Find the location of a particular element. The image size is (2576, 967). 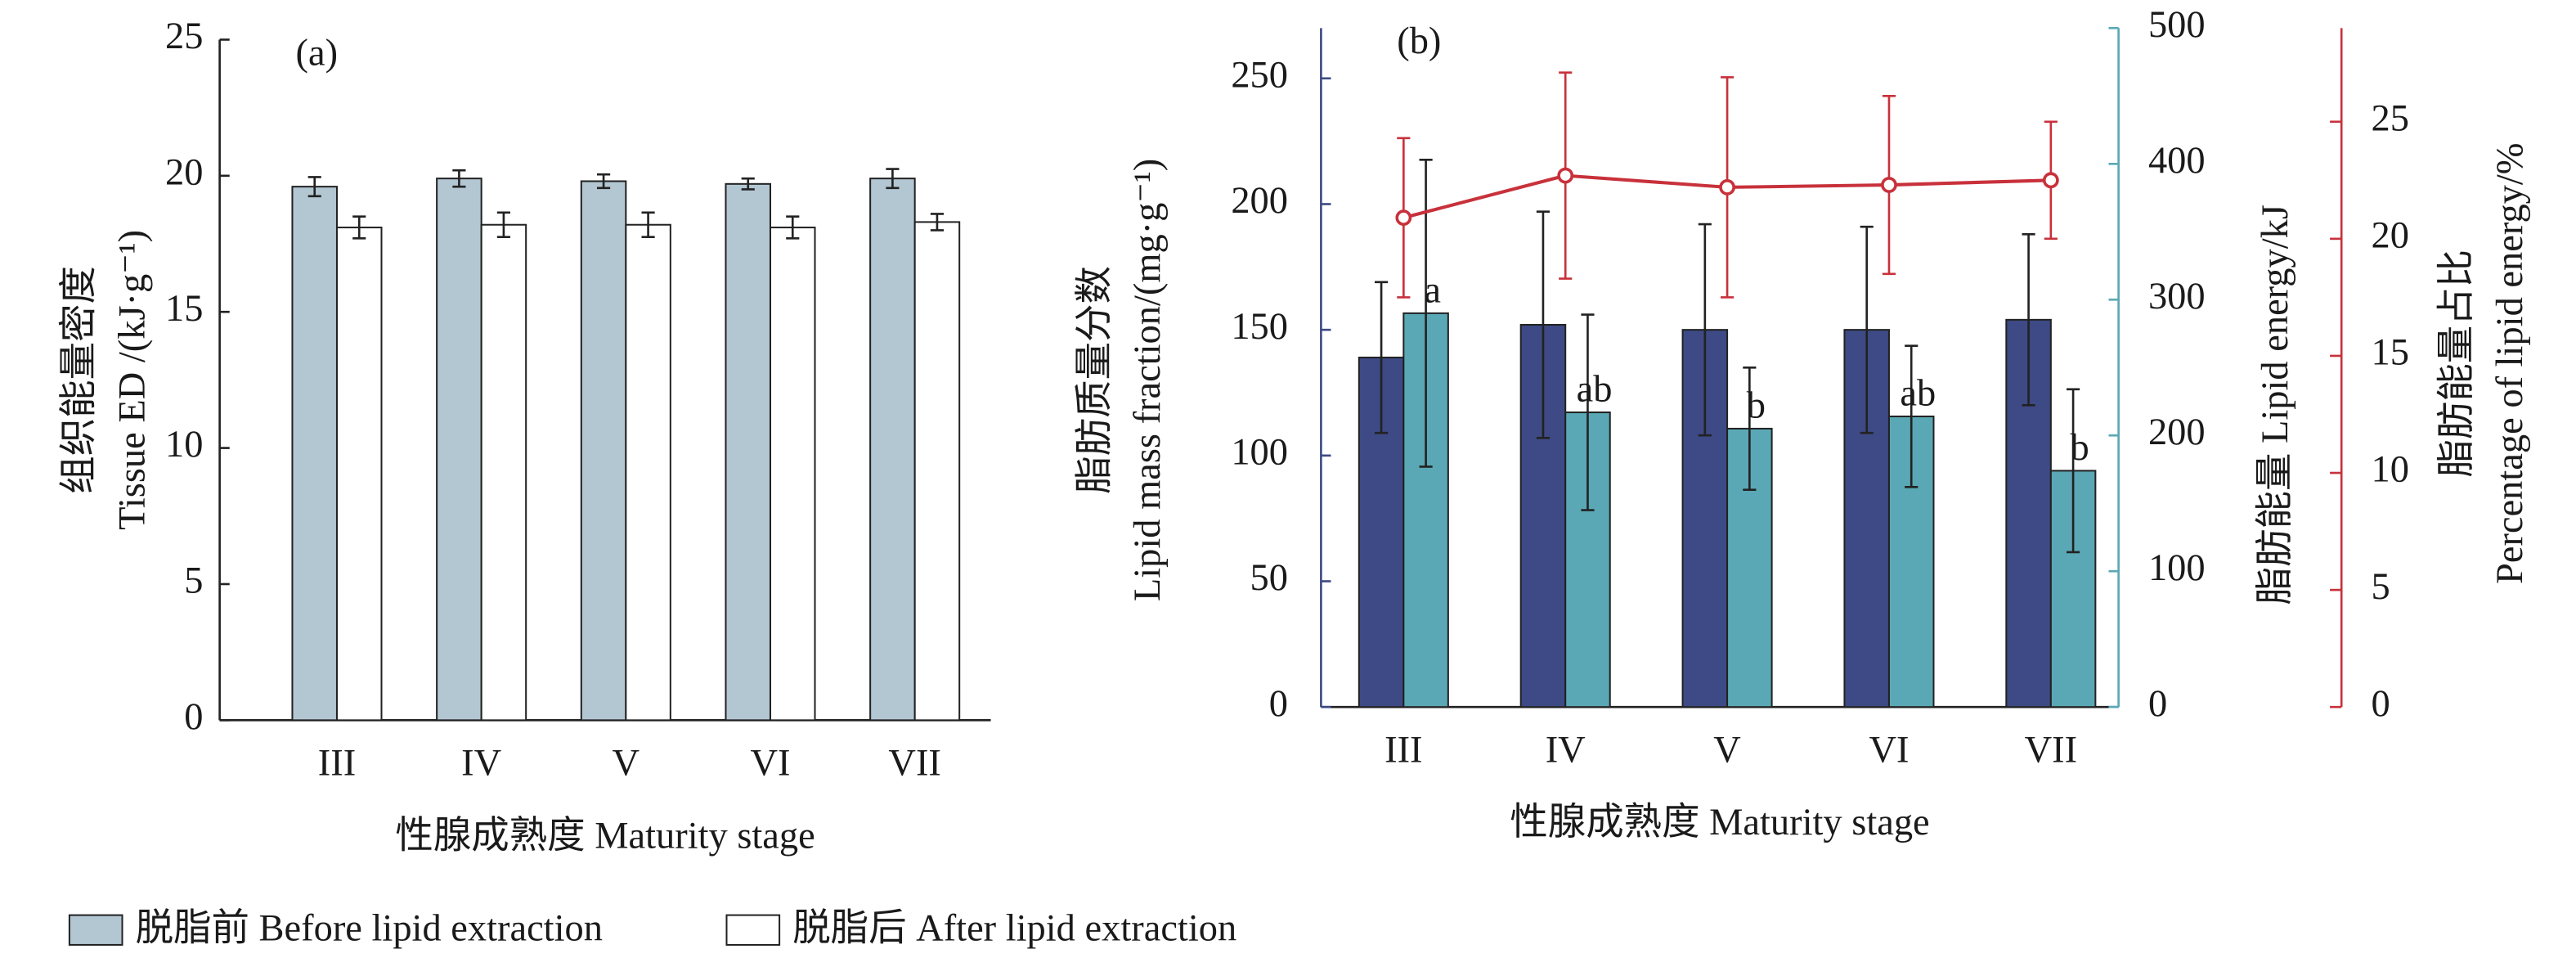

y2-tick-label: 500 is located at coordinates (2177, 25).